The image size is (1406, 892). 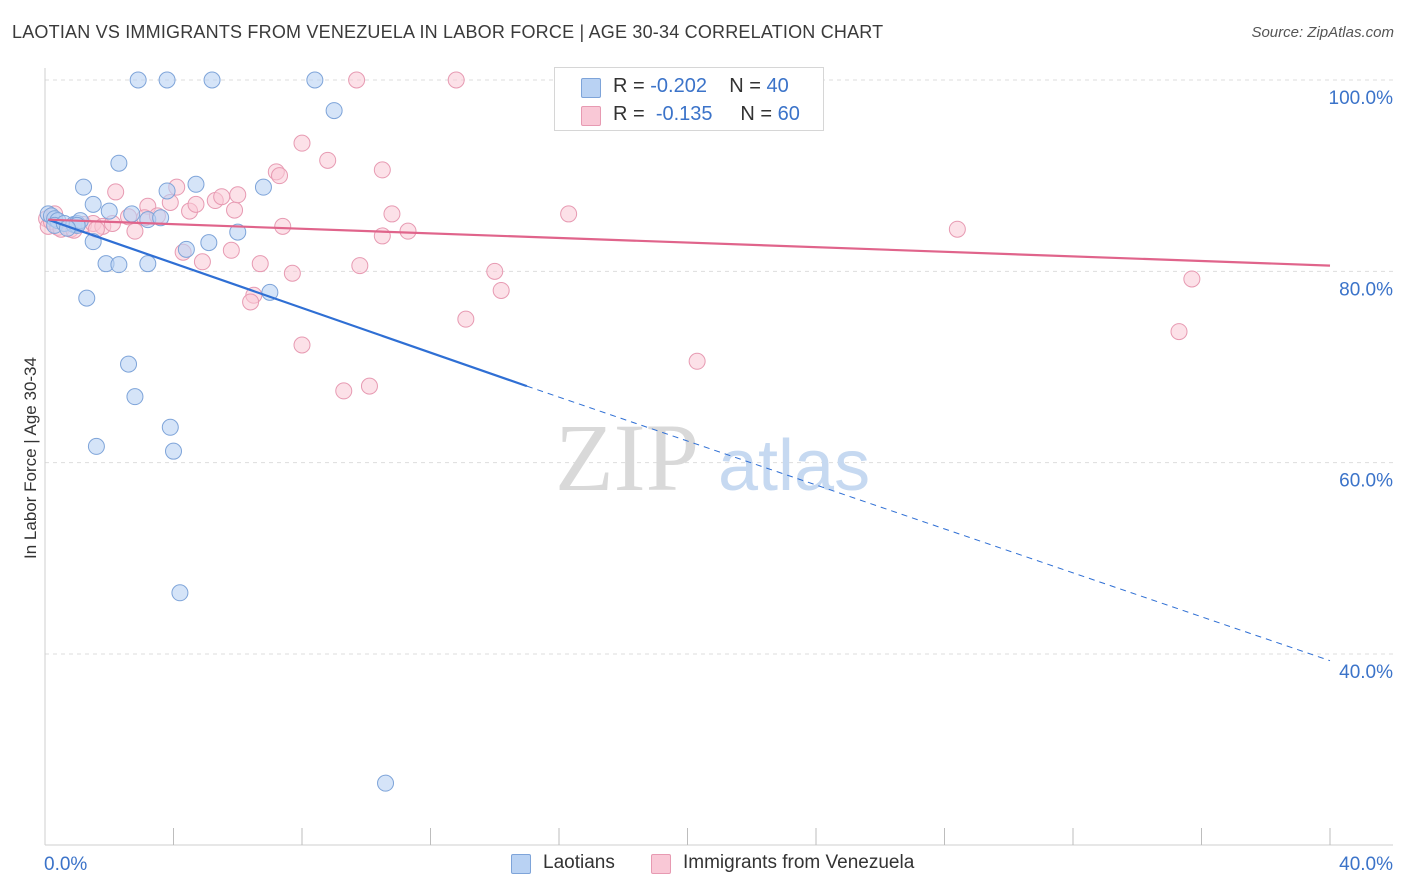 I want to click on venezuela-n-value: 60, so click(x=788, y=114).